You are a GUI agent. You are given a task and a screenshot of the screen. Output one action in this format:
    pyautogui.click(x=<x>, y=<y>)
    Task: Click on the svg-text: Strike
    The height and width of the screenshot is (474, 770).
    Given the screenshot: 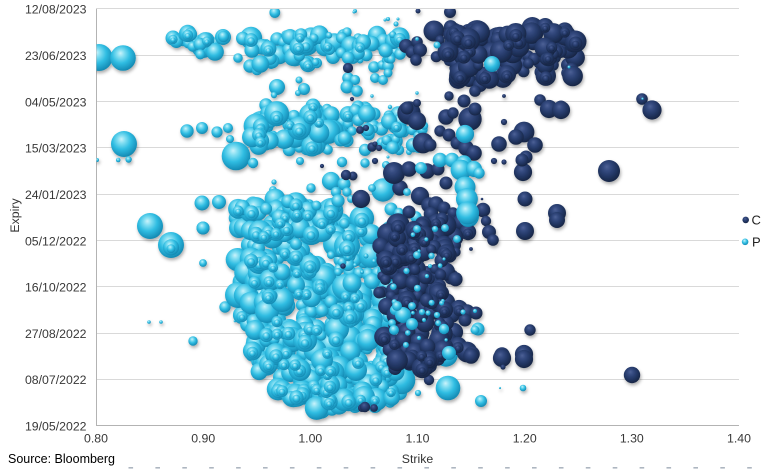 What is the action you would take?
    pyautogui.click(x=418, y=459)
    